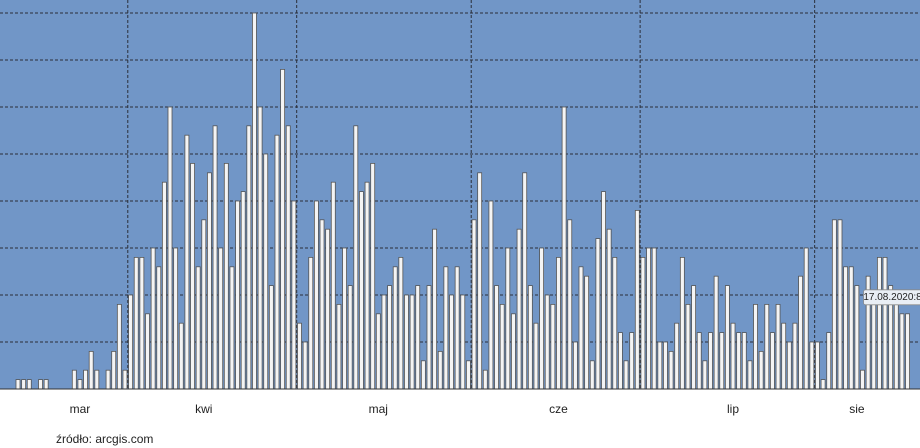 Image resolution: width=920 pixels, height=448 pixels. I want to click on tooltip-text: 17.08.2020:8, so click(891, 297).